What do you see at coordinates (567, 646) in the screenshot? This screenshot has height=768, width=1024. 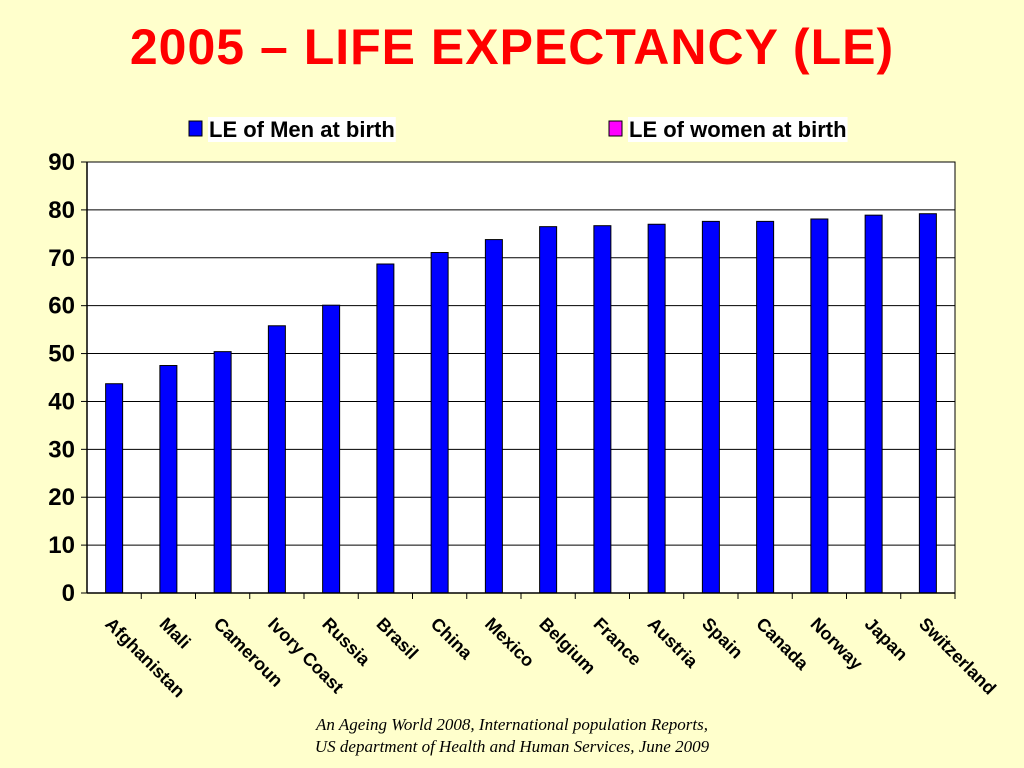 I see `x-tick-label: Belgium` at bounding box center [567, 646].